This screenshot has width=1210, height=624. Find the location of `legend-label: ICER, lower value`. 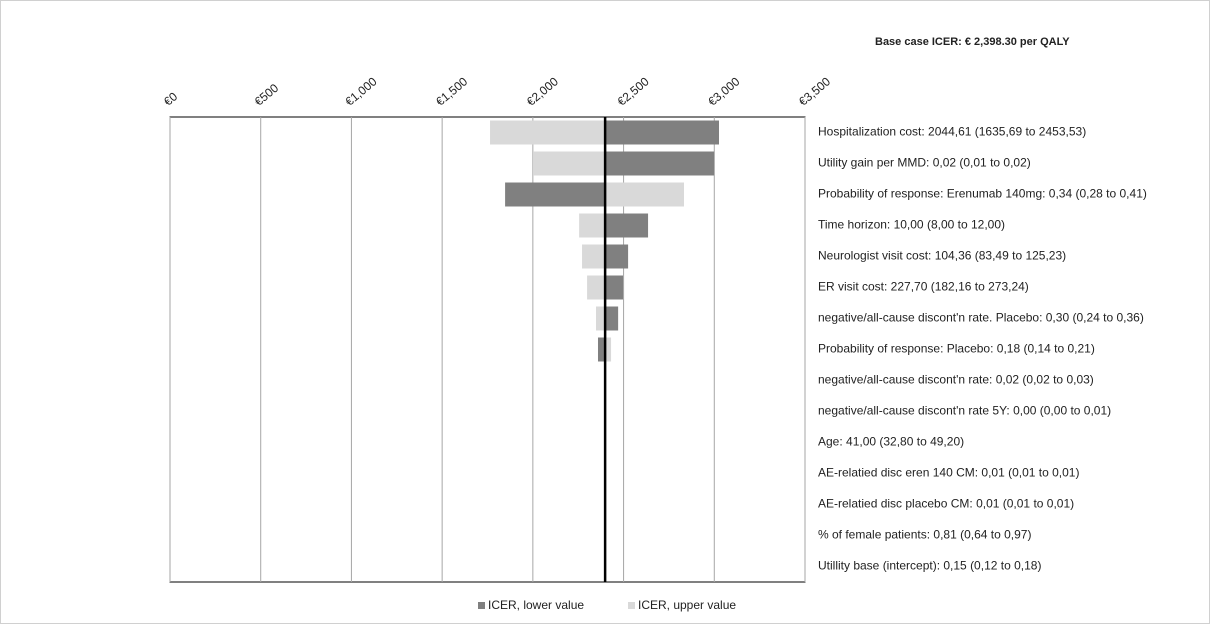

legend-label: ICER, lower value is located at coordinates (536, 605).